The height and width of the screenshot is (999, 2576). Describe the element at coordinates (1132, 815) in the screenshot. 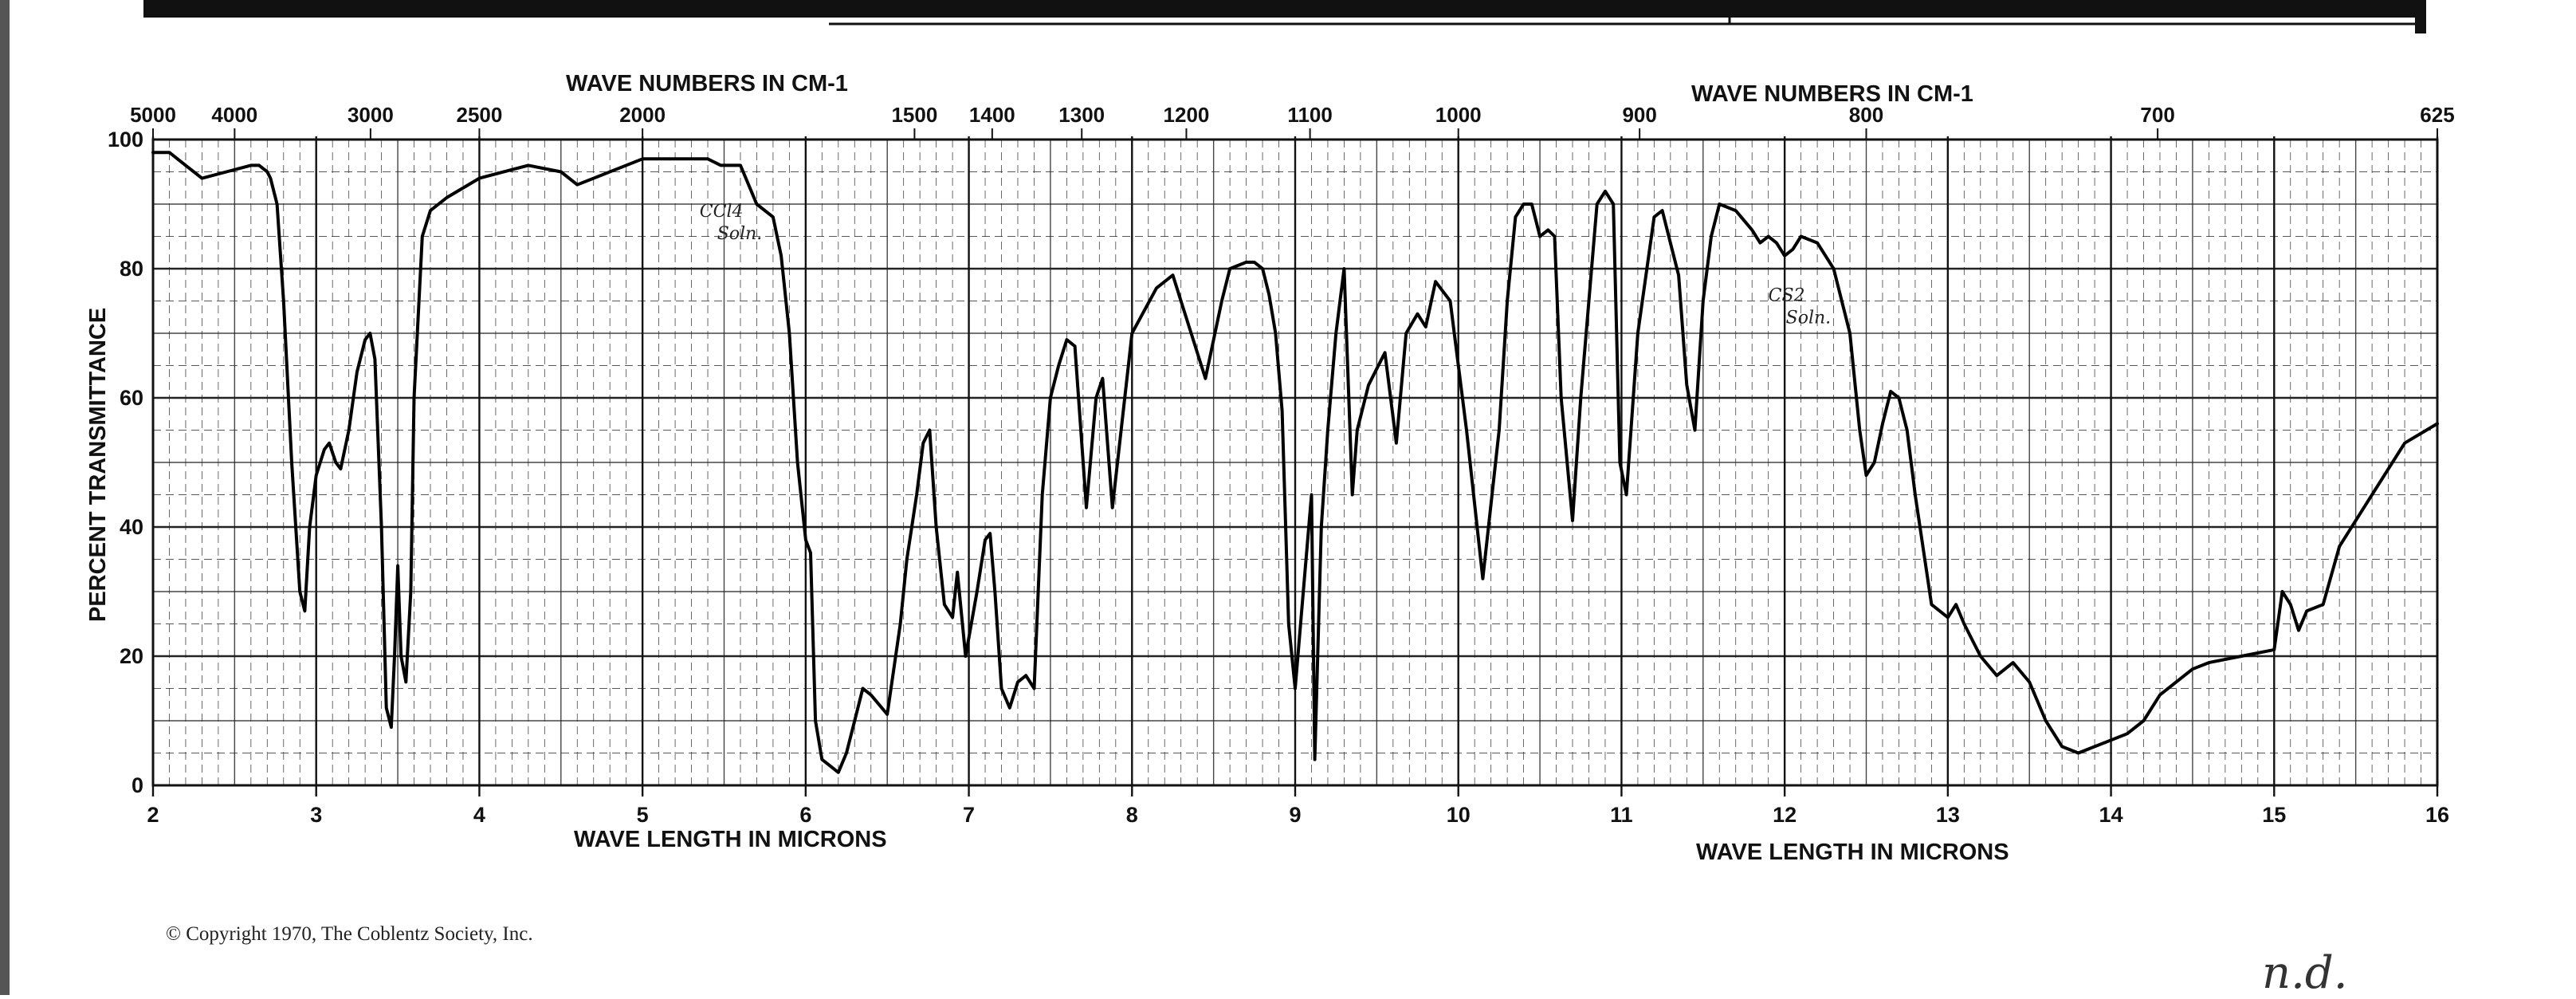

I see `x-tick-label-microns: 8` at that location.